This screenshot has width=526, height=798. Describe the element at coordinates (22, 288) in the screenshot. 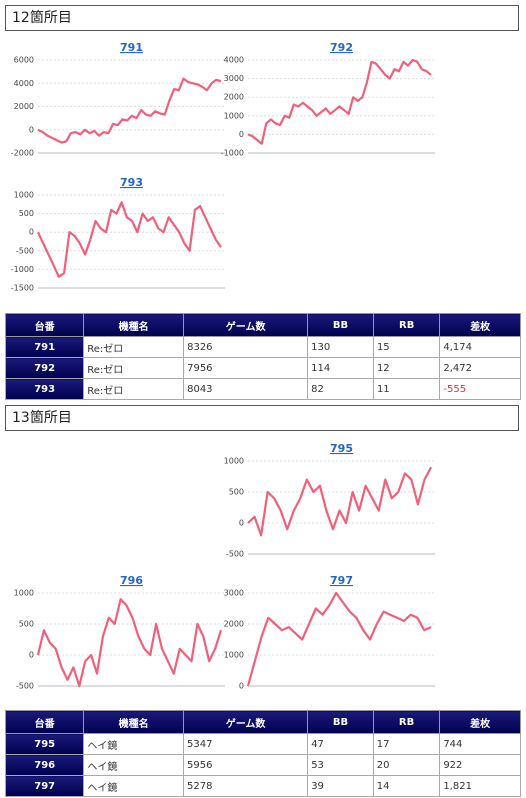

I see `y-tick-label: -1500` at that location.